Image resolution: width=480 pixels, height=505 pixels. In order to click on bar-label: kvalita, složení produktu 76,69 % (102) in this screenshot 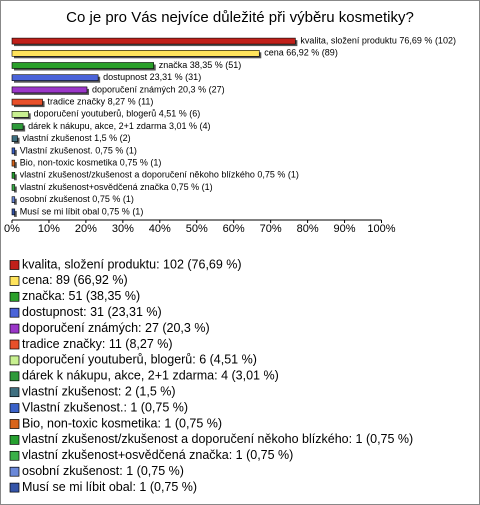, I will do `click(378, 40)`.